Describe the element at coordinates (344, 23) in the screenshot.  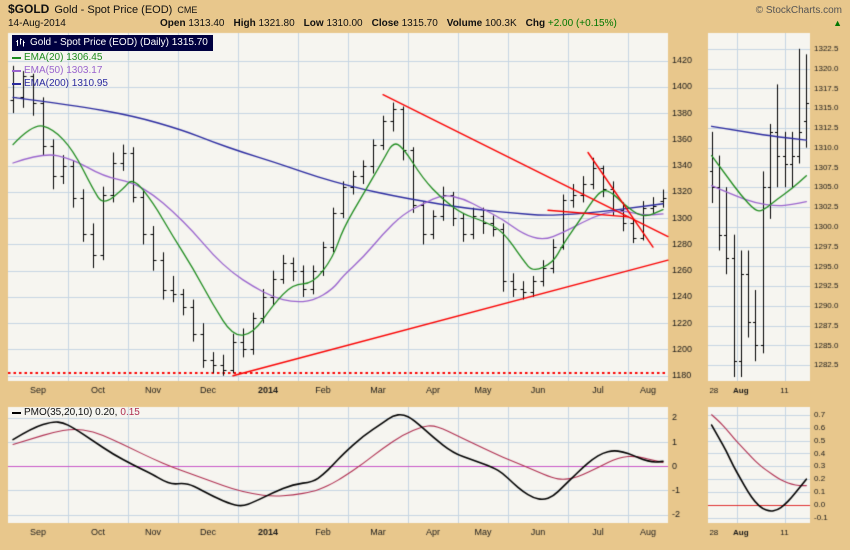
I see `low-value: 1310.00` at that location.